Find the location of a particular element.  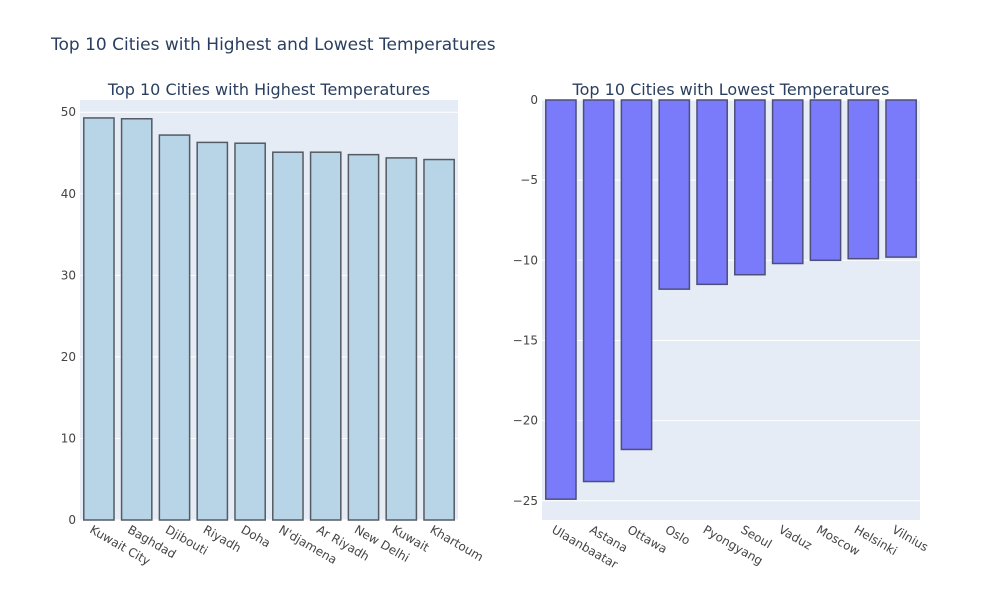

y-tick-label-highest: 20 is located at coordinates (68, 357).